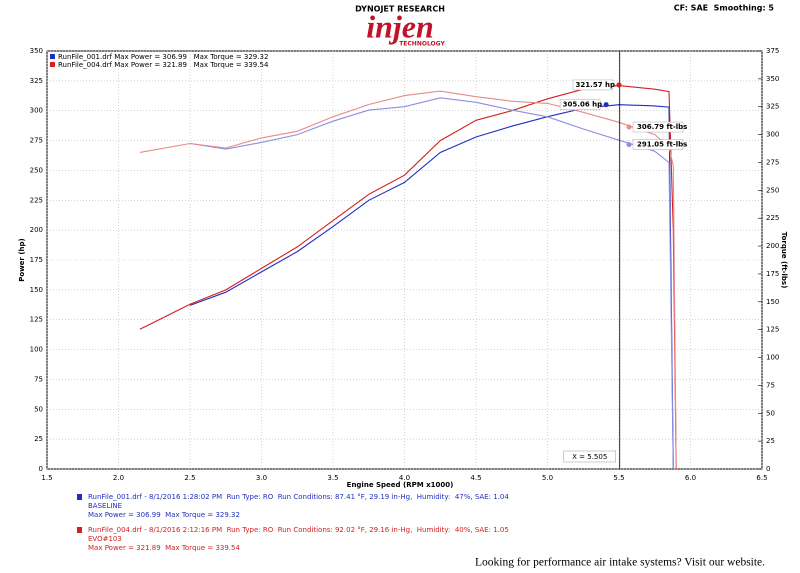  I want to click on x-tick-label: 1.5, so click(46, 478).